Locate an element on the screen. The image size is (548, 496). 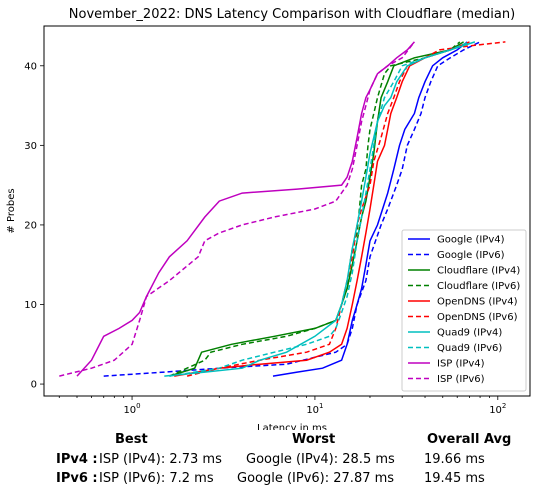
legend-label: Cloudflare (IPv4) is located at coordinates (478, 271).